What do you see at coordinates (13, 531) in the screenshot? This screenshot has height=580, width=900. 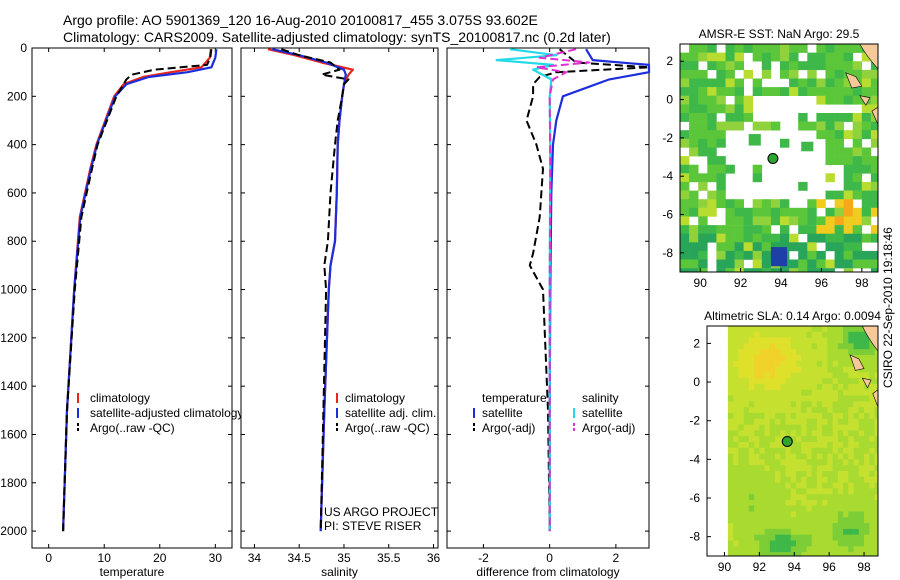 I see `y-tick-label: 2000` at bounding box center [13, 531].